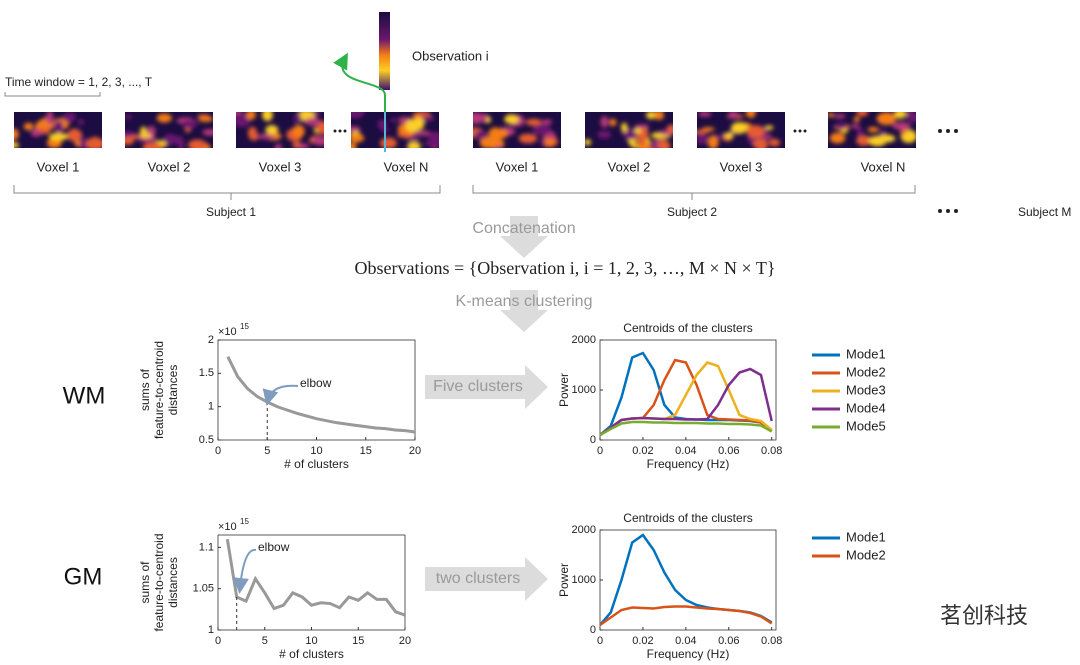  What do you see at coordinates (728, 451) in the screenshot?
I see `x-tick-label: 0.06` at bounding box center [728, 451].